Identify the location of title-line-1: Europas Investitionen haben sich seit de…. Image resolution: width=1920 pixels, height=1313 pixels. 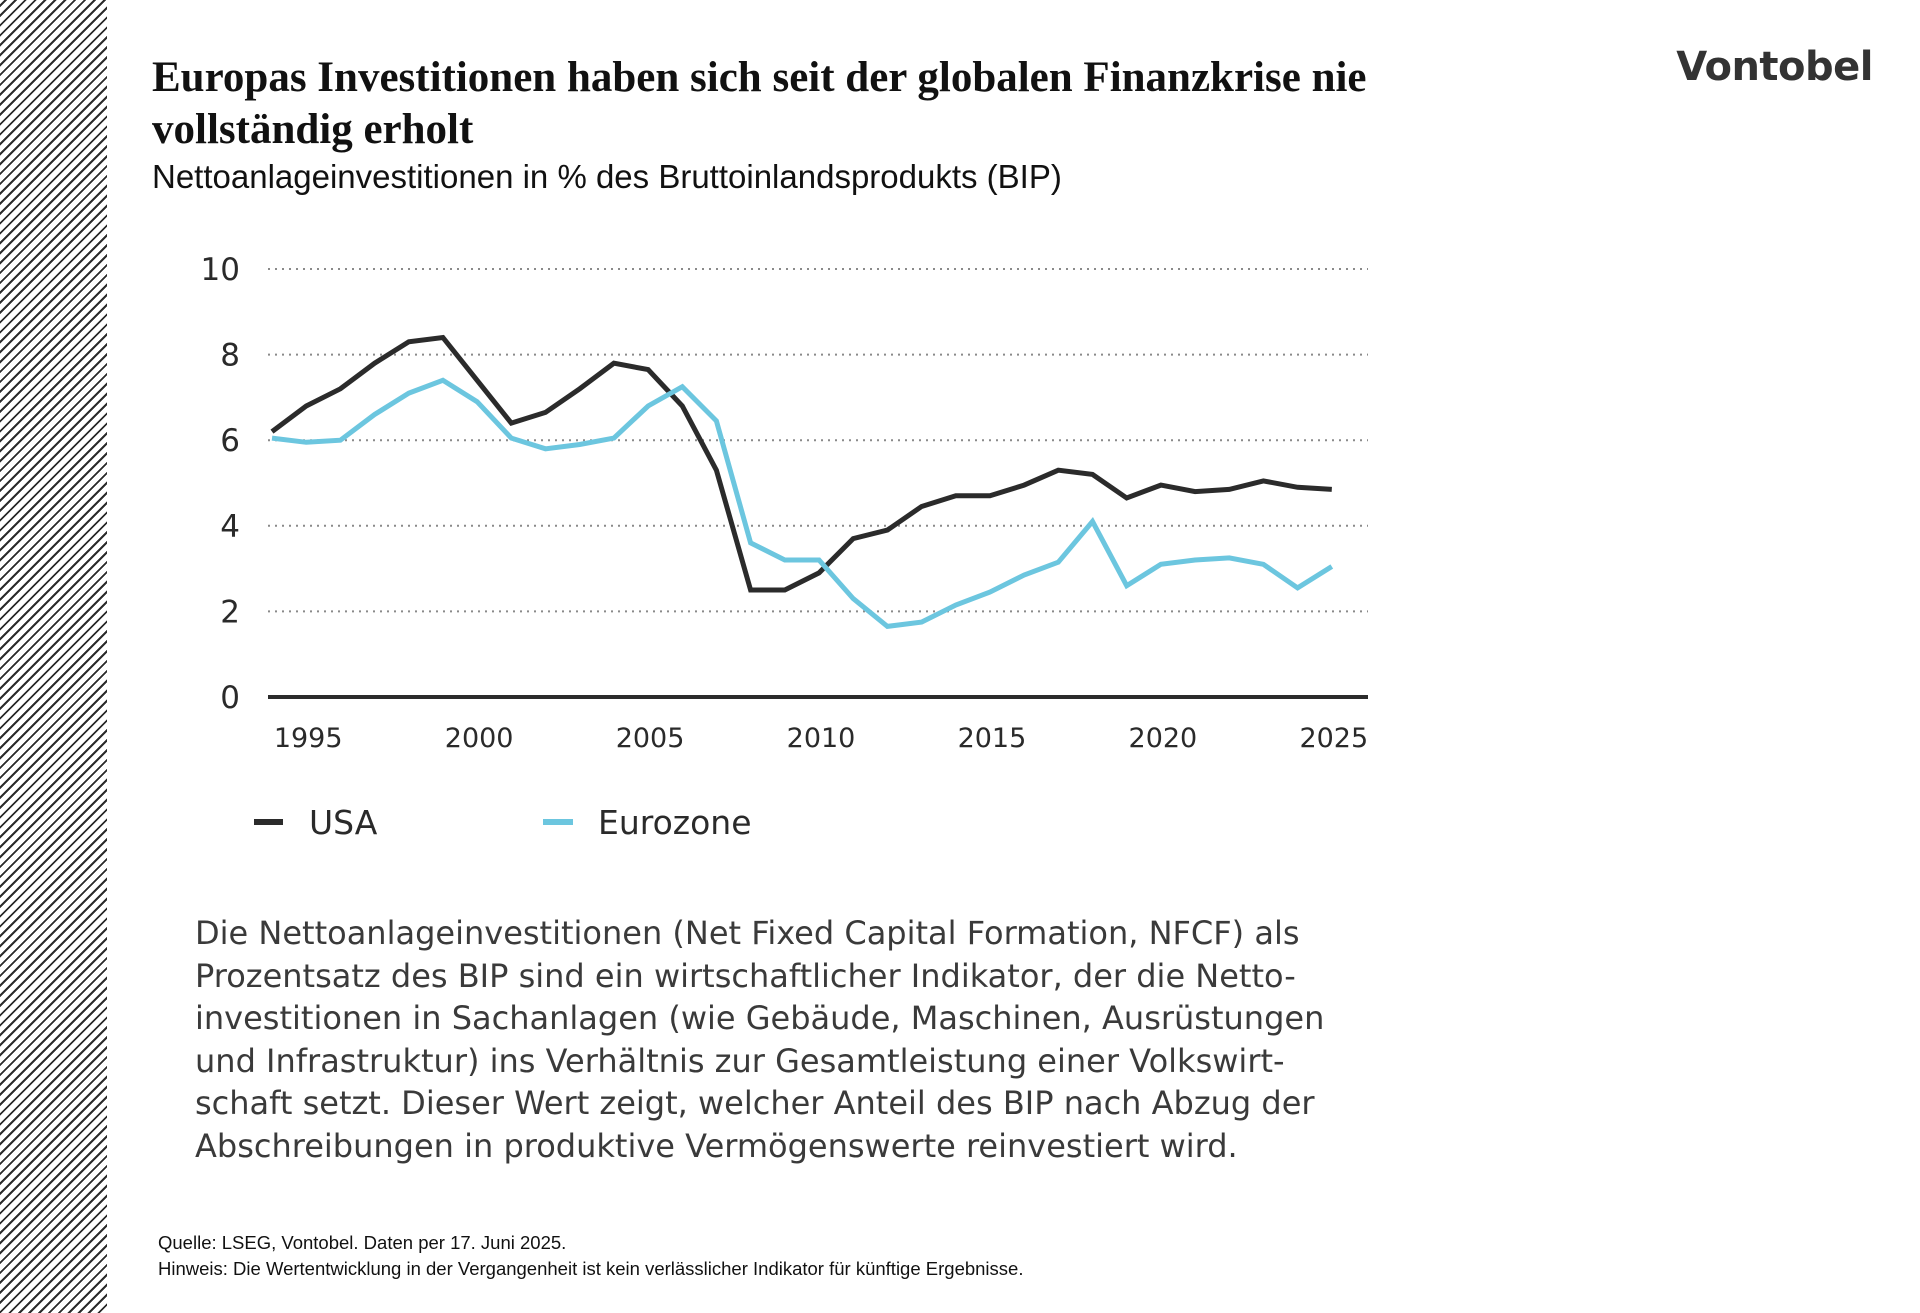
(759, 77).